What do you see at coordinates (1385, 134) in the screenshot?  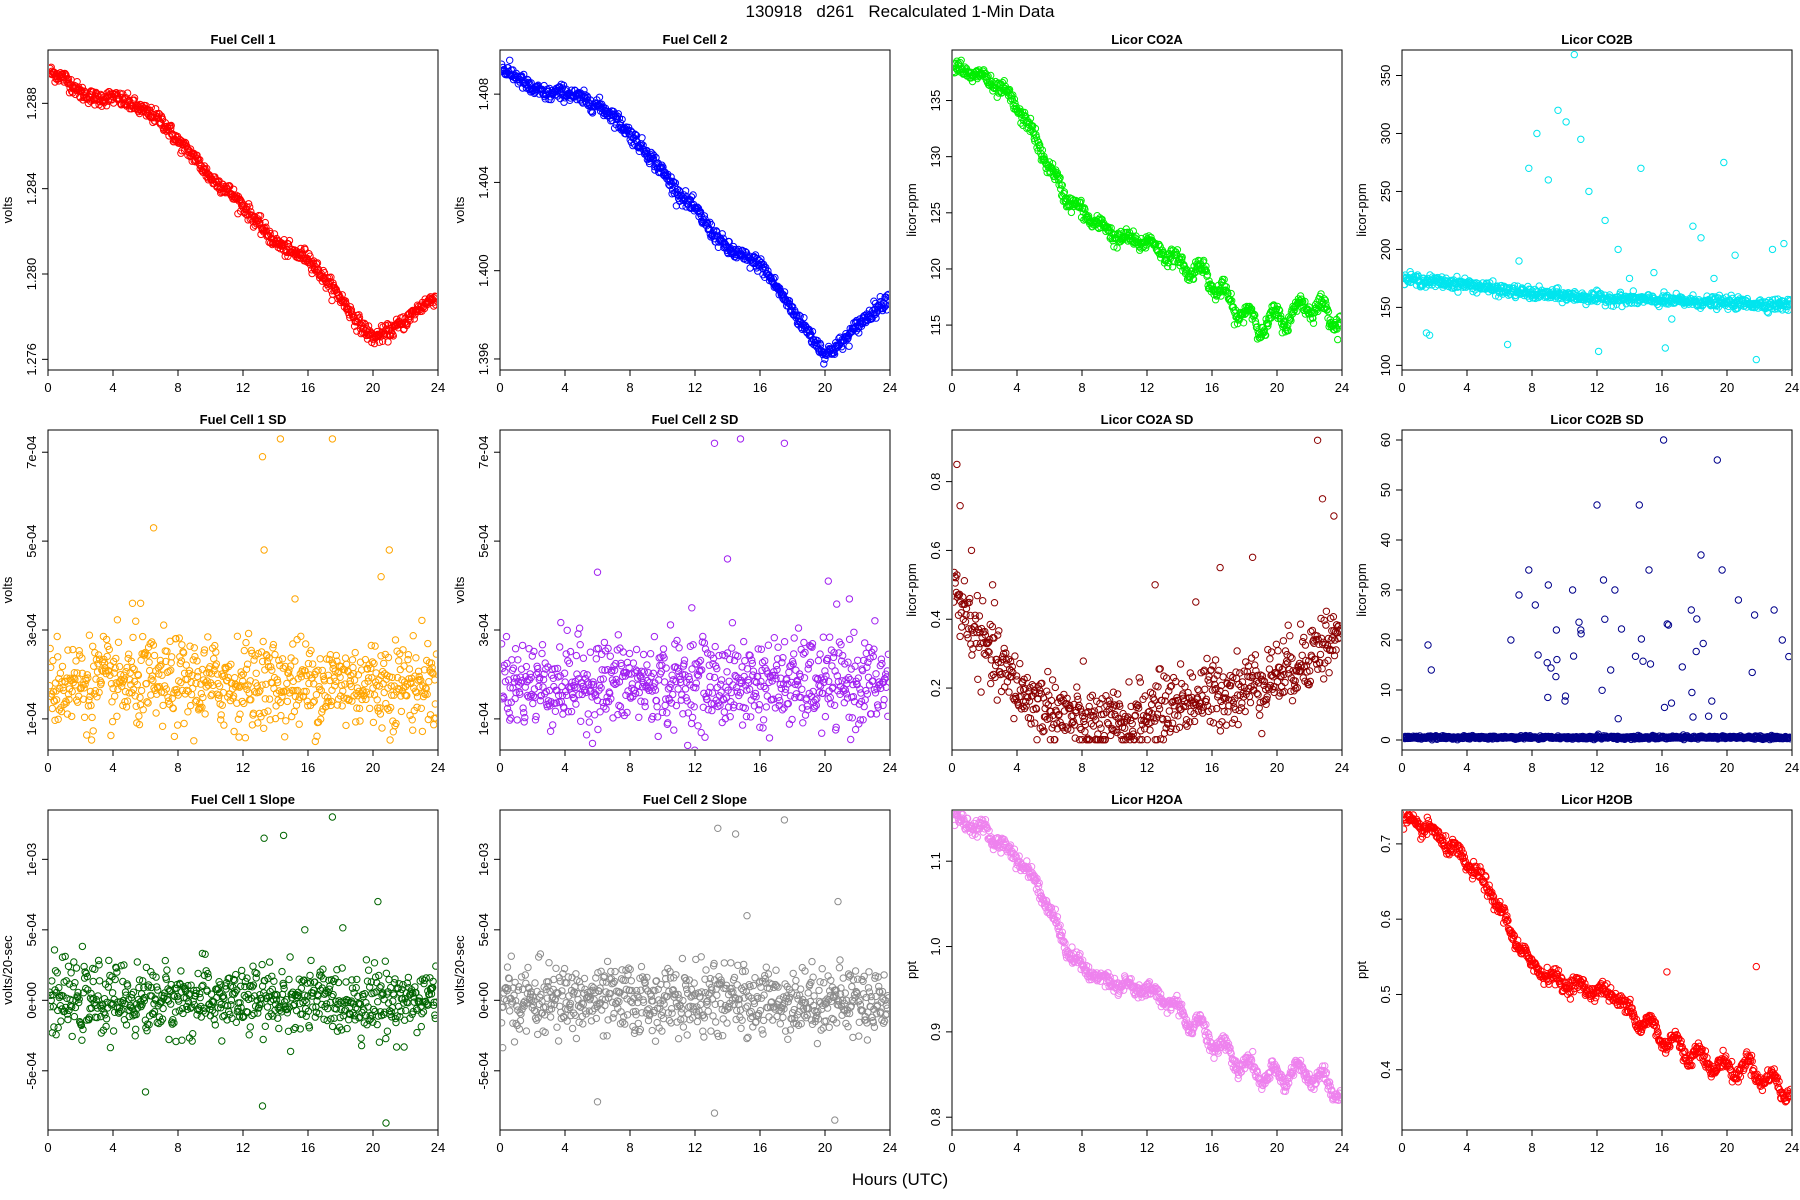 I see `y-tick-label: 300` at bounding box center [1385, 134].